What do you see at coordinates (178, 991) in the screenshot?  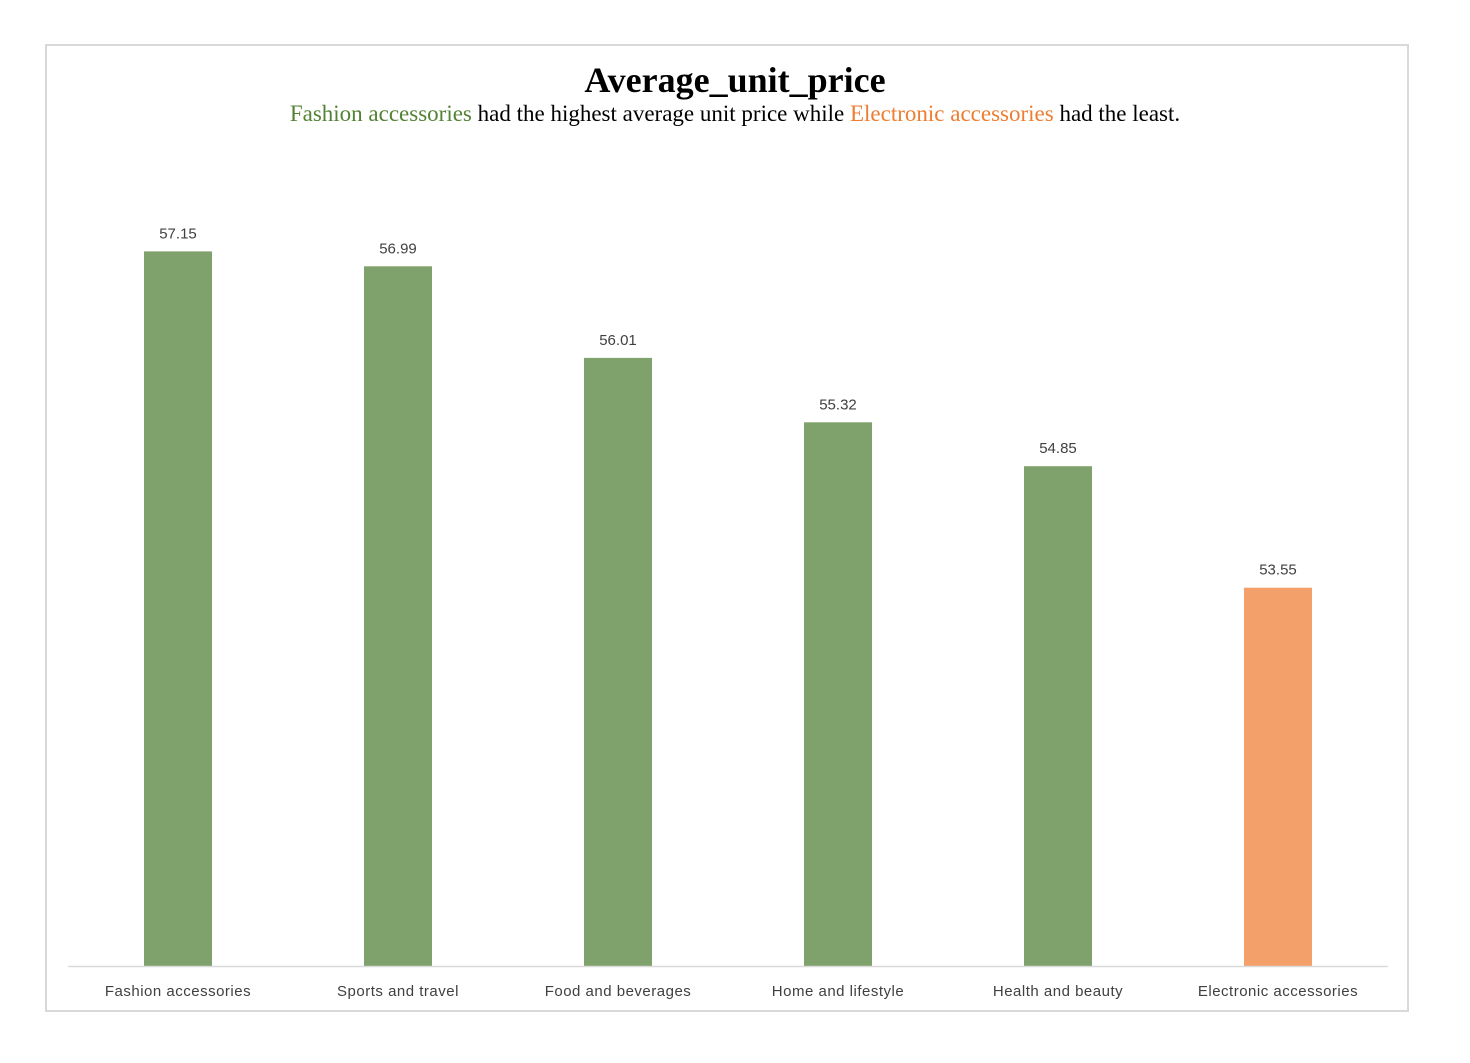 I see `category-label-0: Fashion accessories` at bounding box center [178, 991].